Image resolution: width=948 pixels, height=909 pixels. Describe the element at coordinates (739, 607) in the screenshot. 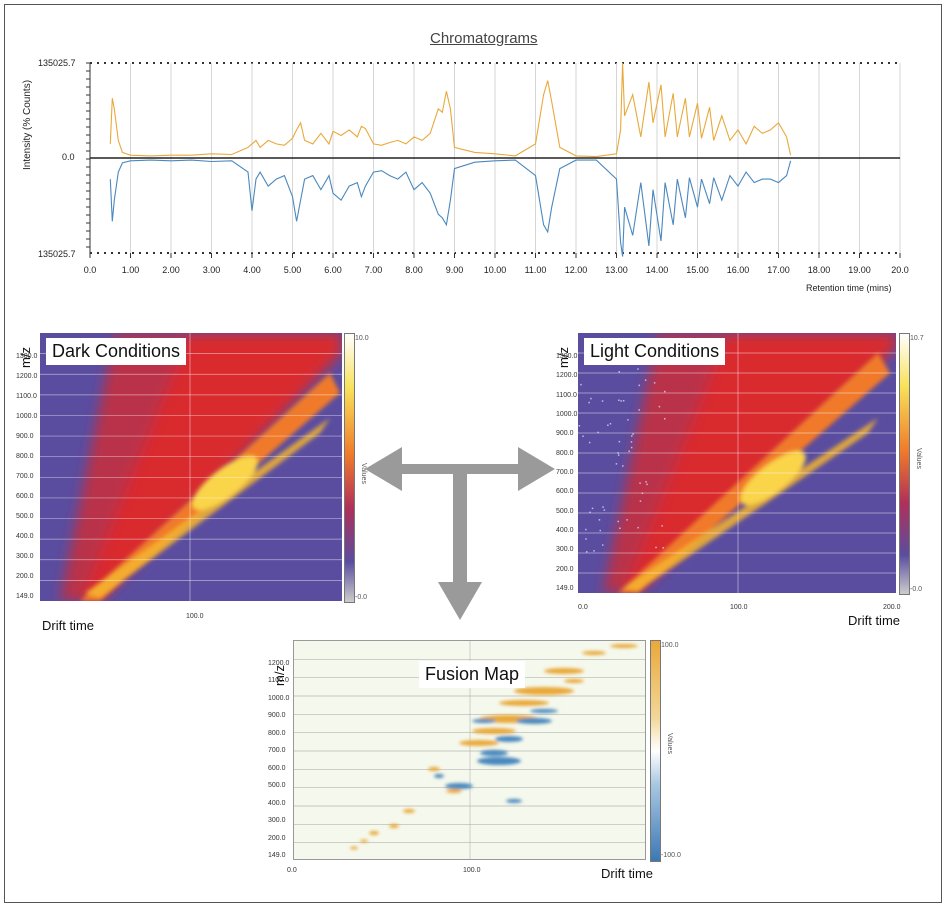

I see `light-xtick-100: 100.0` at that location.